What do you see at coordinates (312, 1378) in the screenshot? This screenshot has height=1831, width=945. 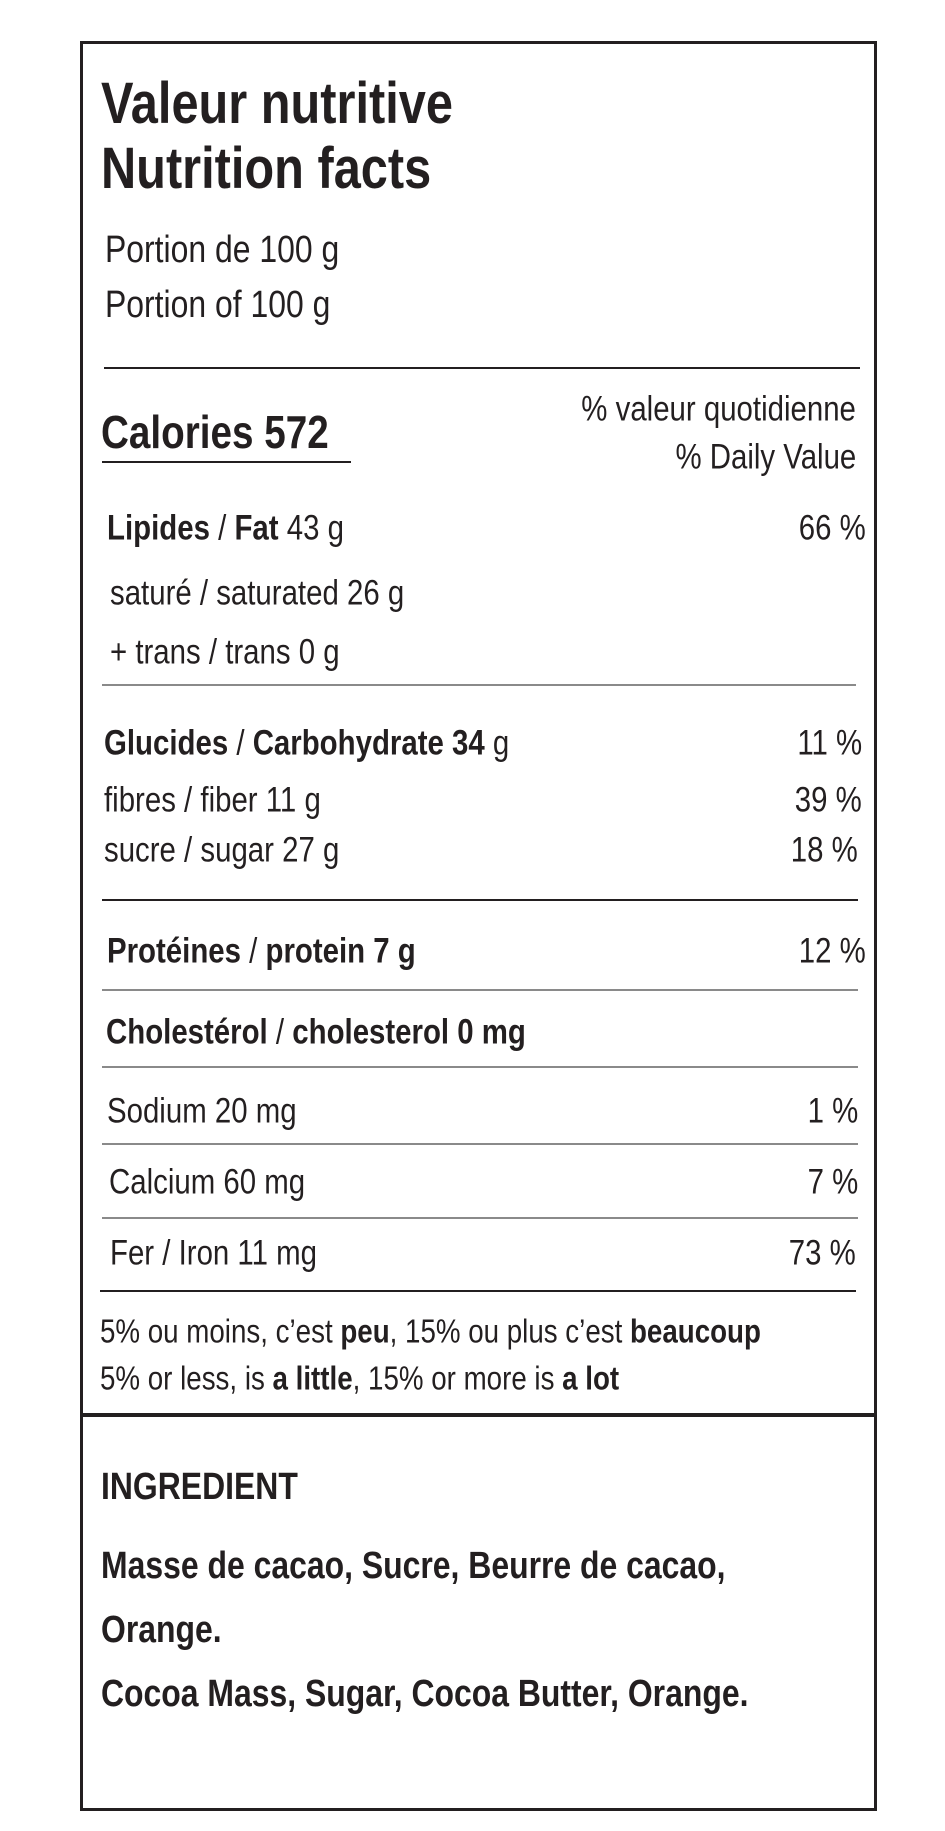 I see `footnote-bold: a little` at bounding box center [312, 1378].